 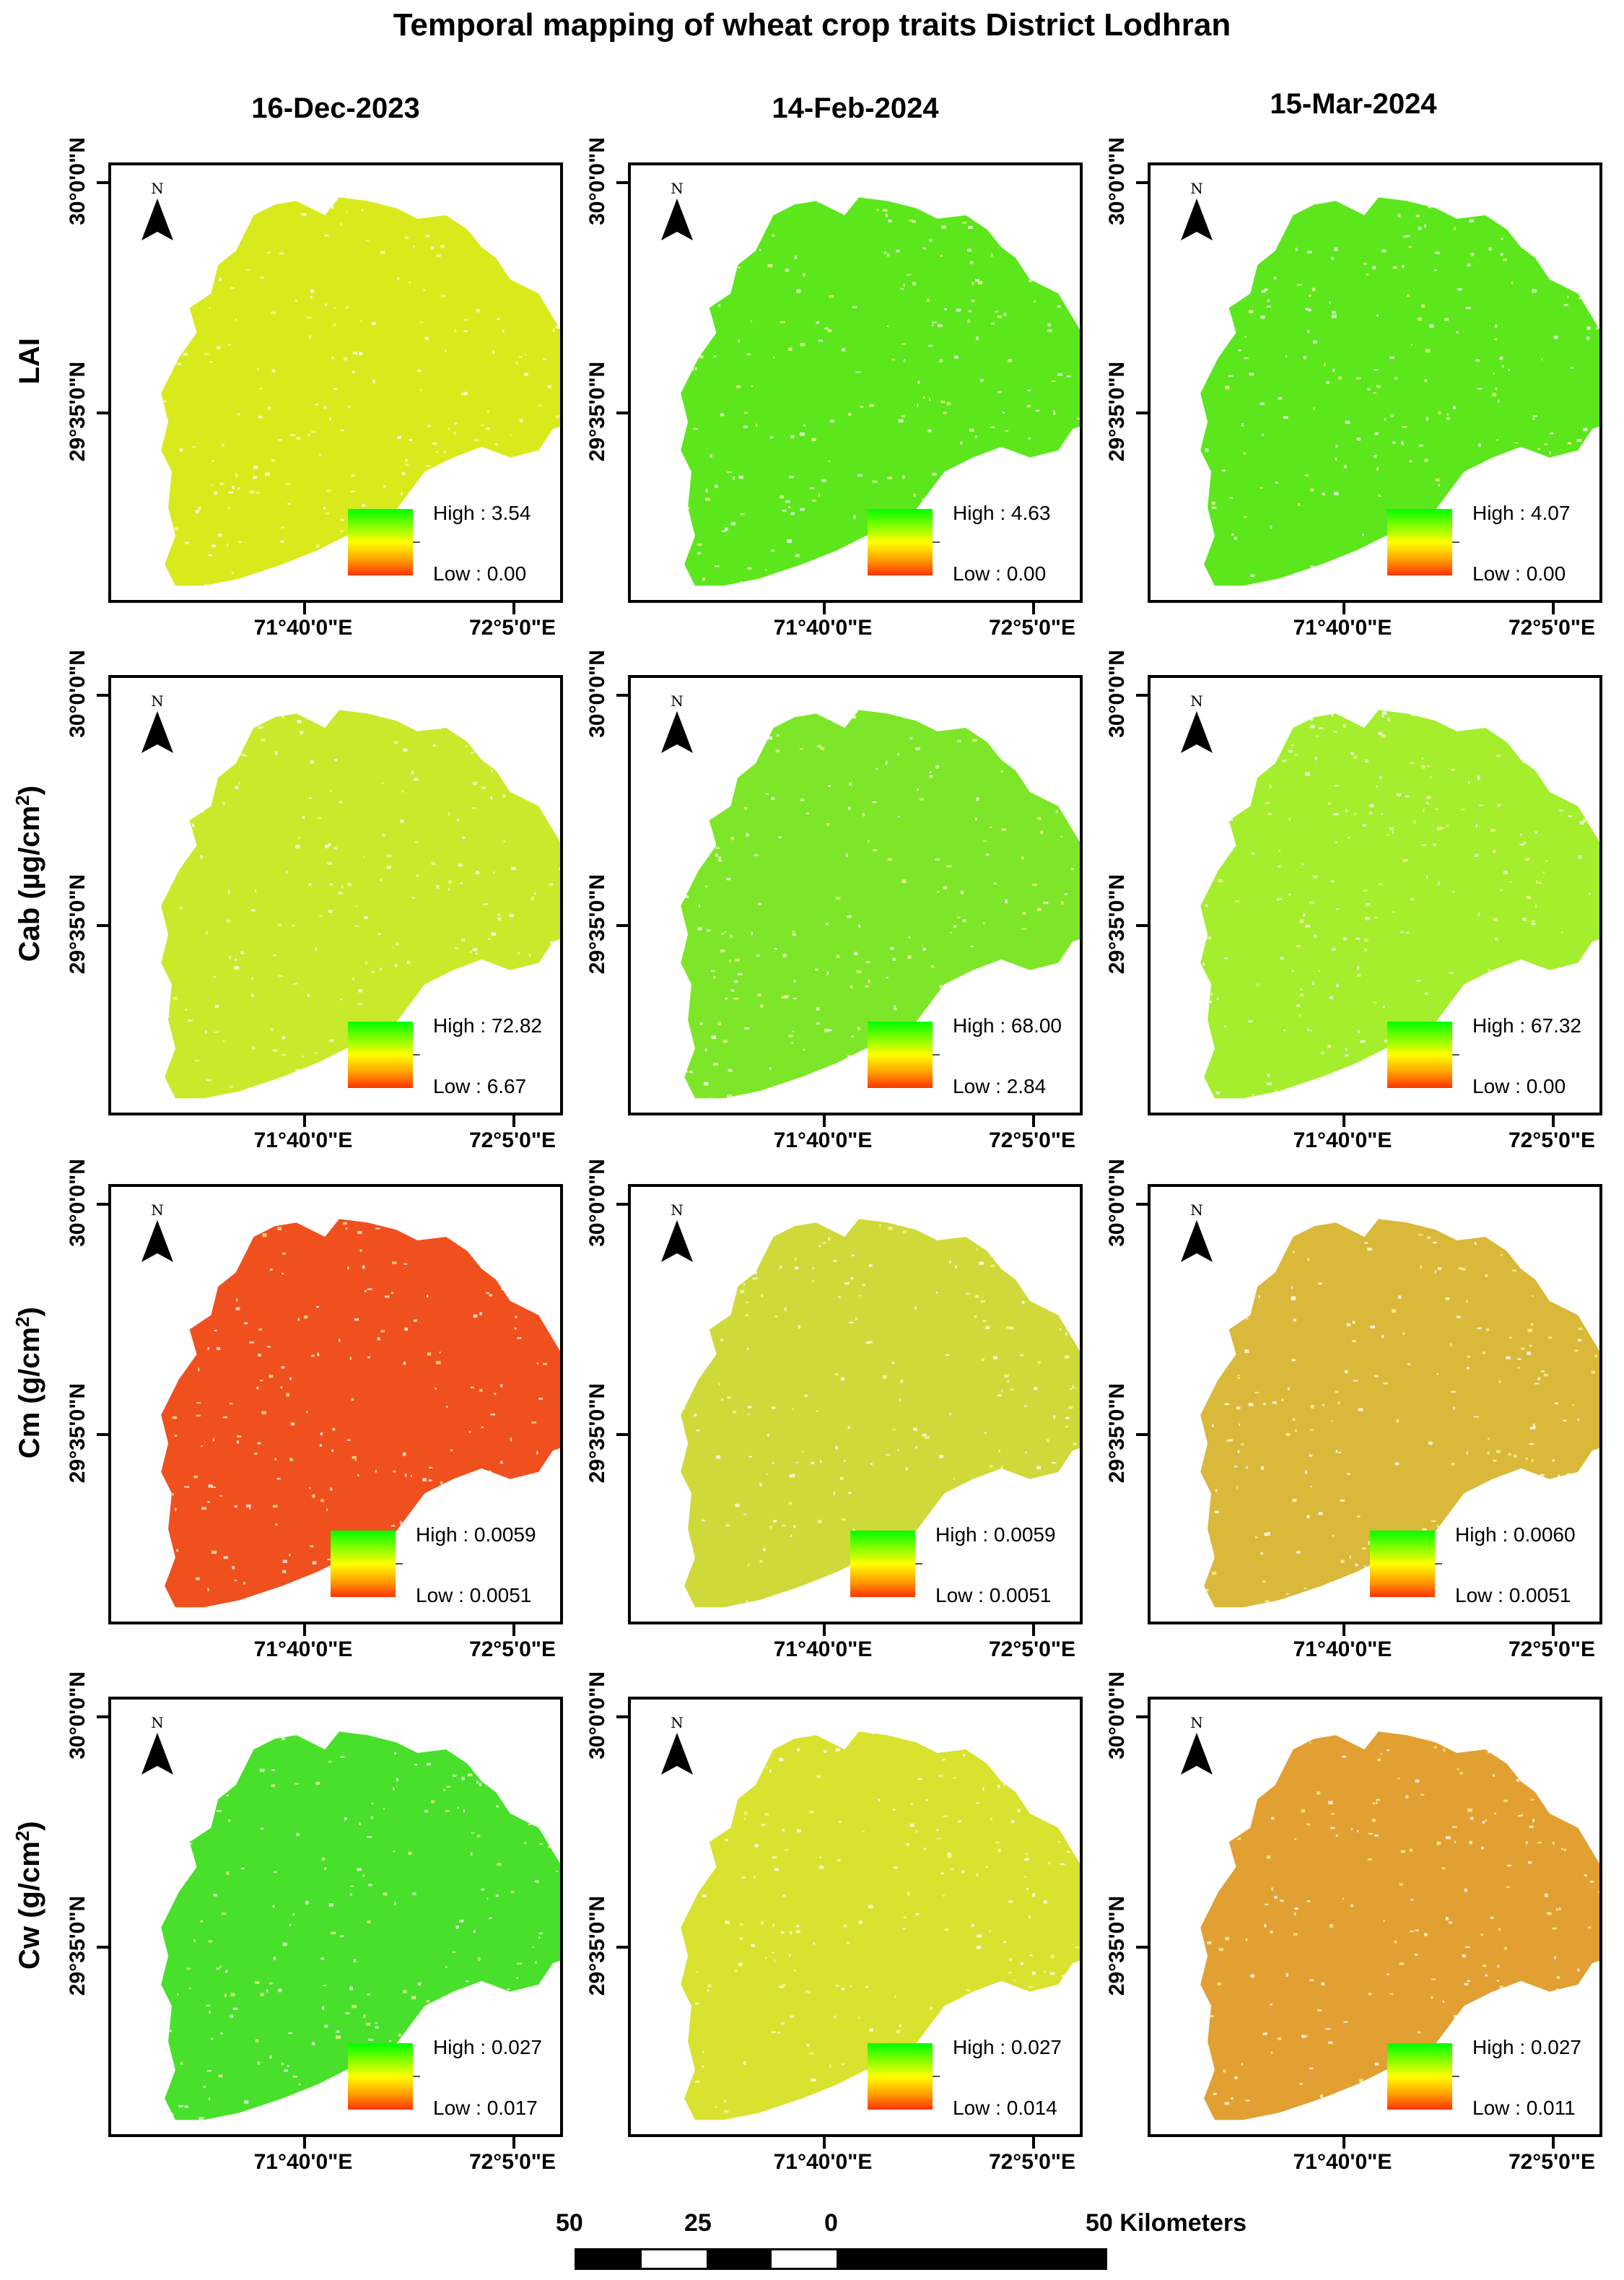 I want to click on lat-tick, so click(x=102, y=1205).